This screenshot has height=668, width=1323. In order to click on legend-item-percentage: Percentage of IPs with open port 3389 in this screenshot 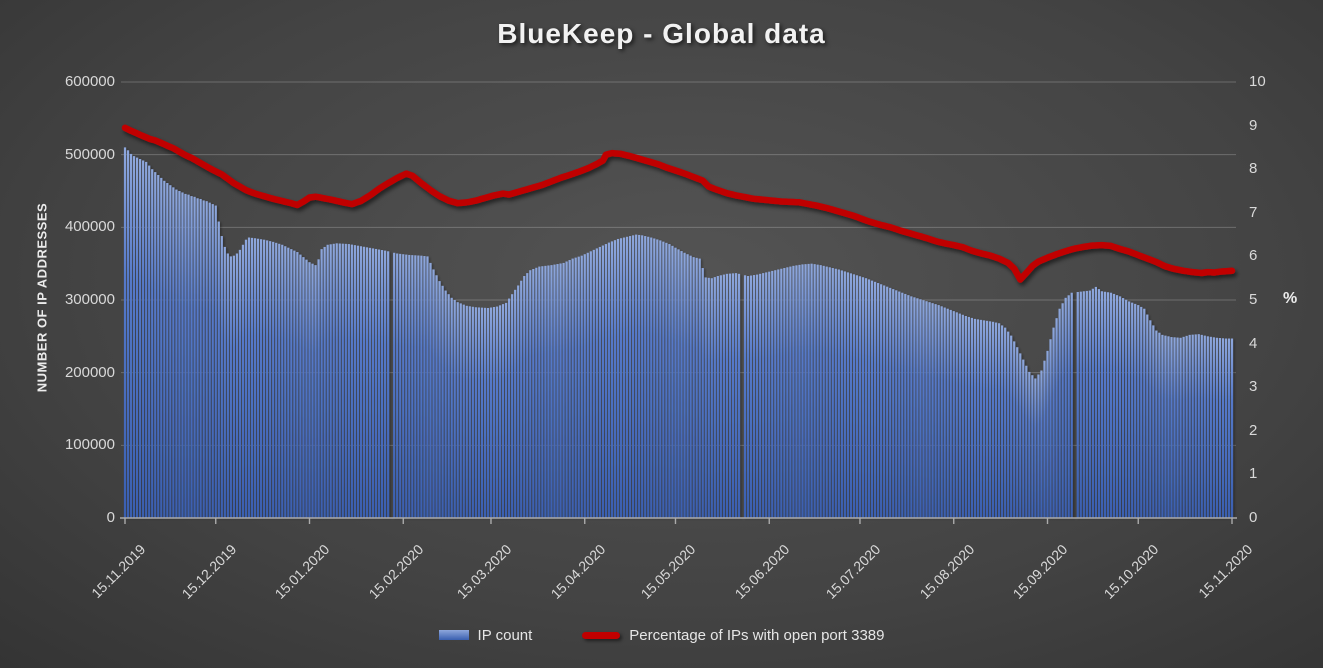, I will do `click(733, 635)`.